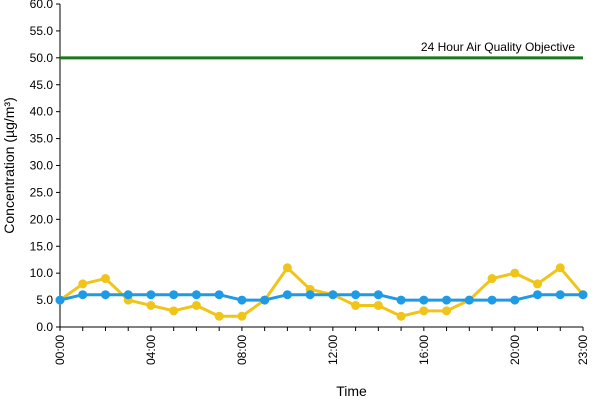  What do you see at coordinates (42, 58) in the screenshot?
I see `y-tick-label: 50.0` at bounding box center [42, 58].